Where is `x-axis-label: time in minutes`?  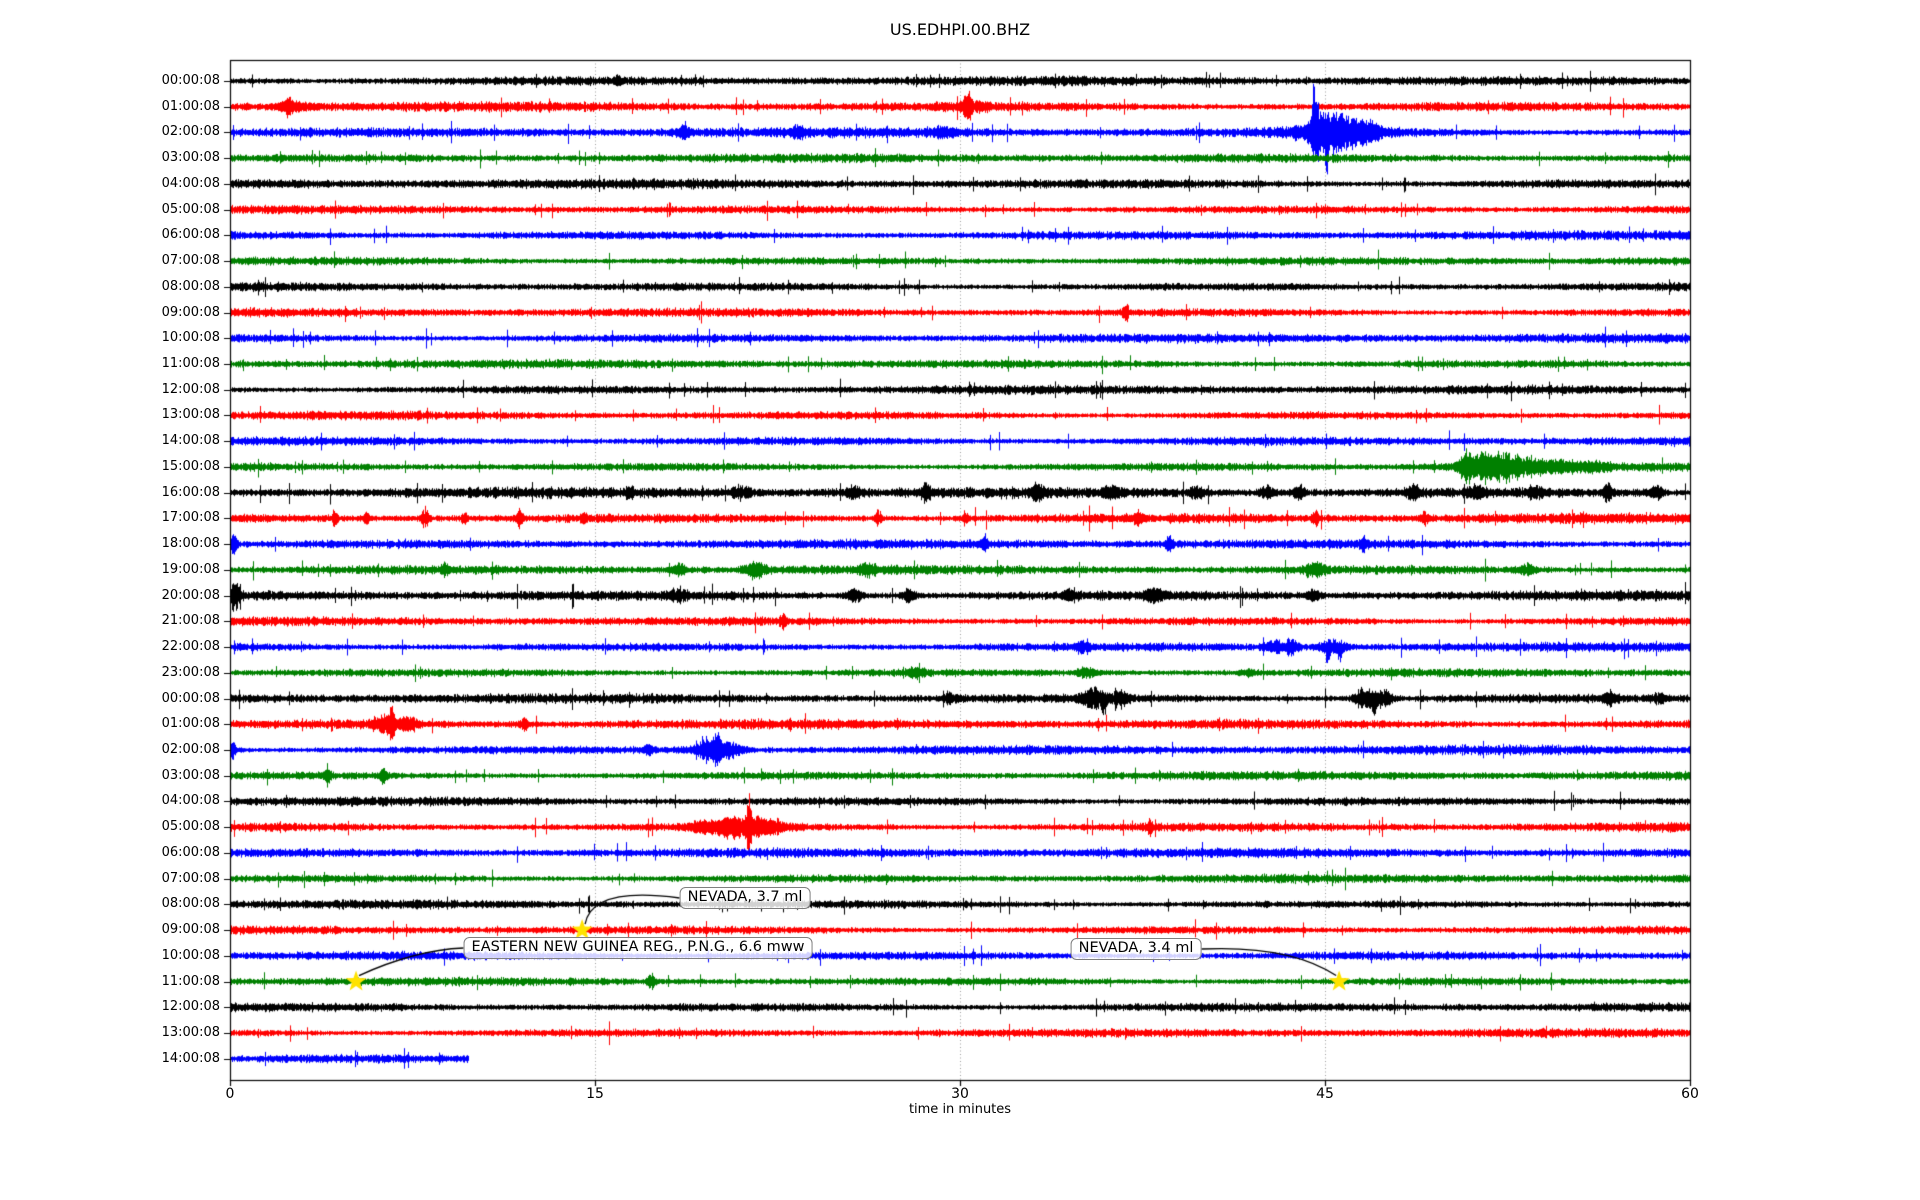
x-axis-label: time in minutes is located at coordinates (960, 1109).